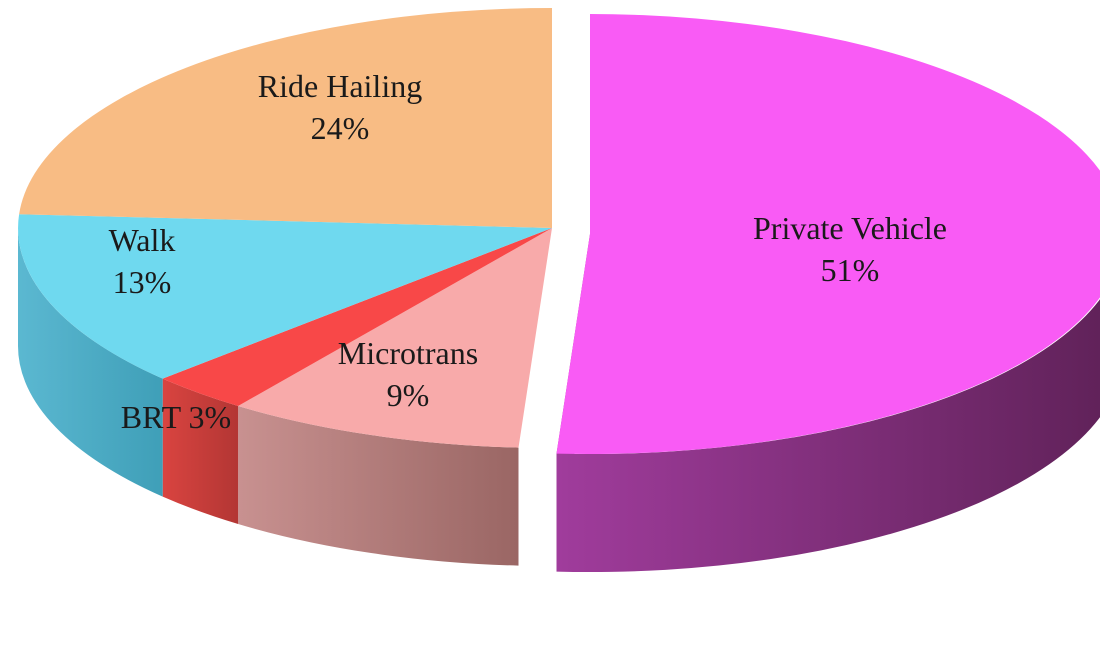  Describe the element at coordinates (340, 86) in the screenshot. I see `slice-label-ride-hailing-name: Ride Hailing` at that location.